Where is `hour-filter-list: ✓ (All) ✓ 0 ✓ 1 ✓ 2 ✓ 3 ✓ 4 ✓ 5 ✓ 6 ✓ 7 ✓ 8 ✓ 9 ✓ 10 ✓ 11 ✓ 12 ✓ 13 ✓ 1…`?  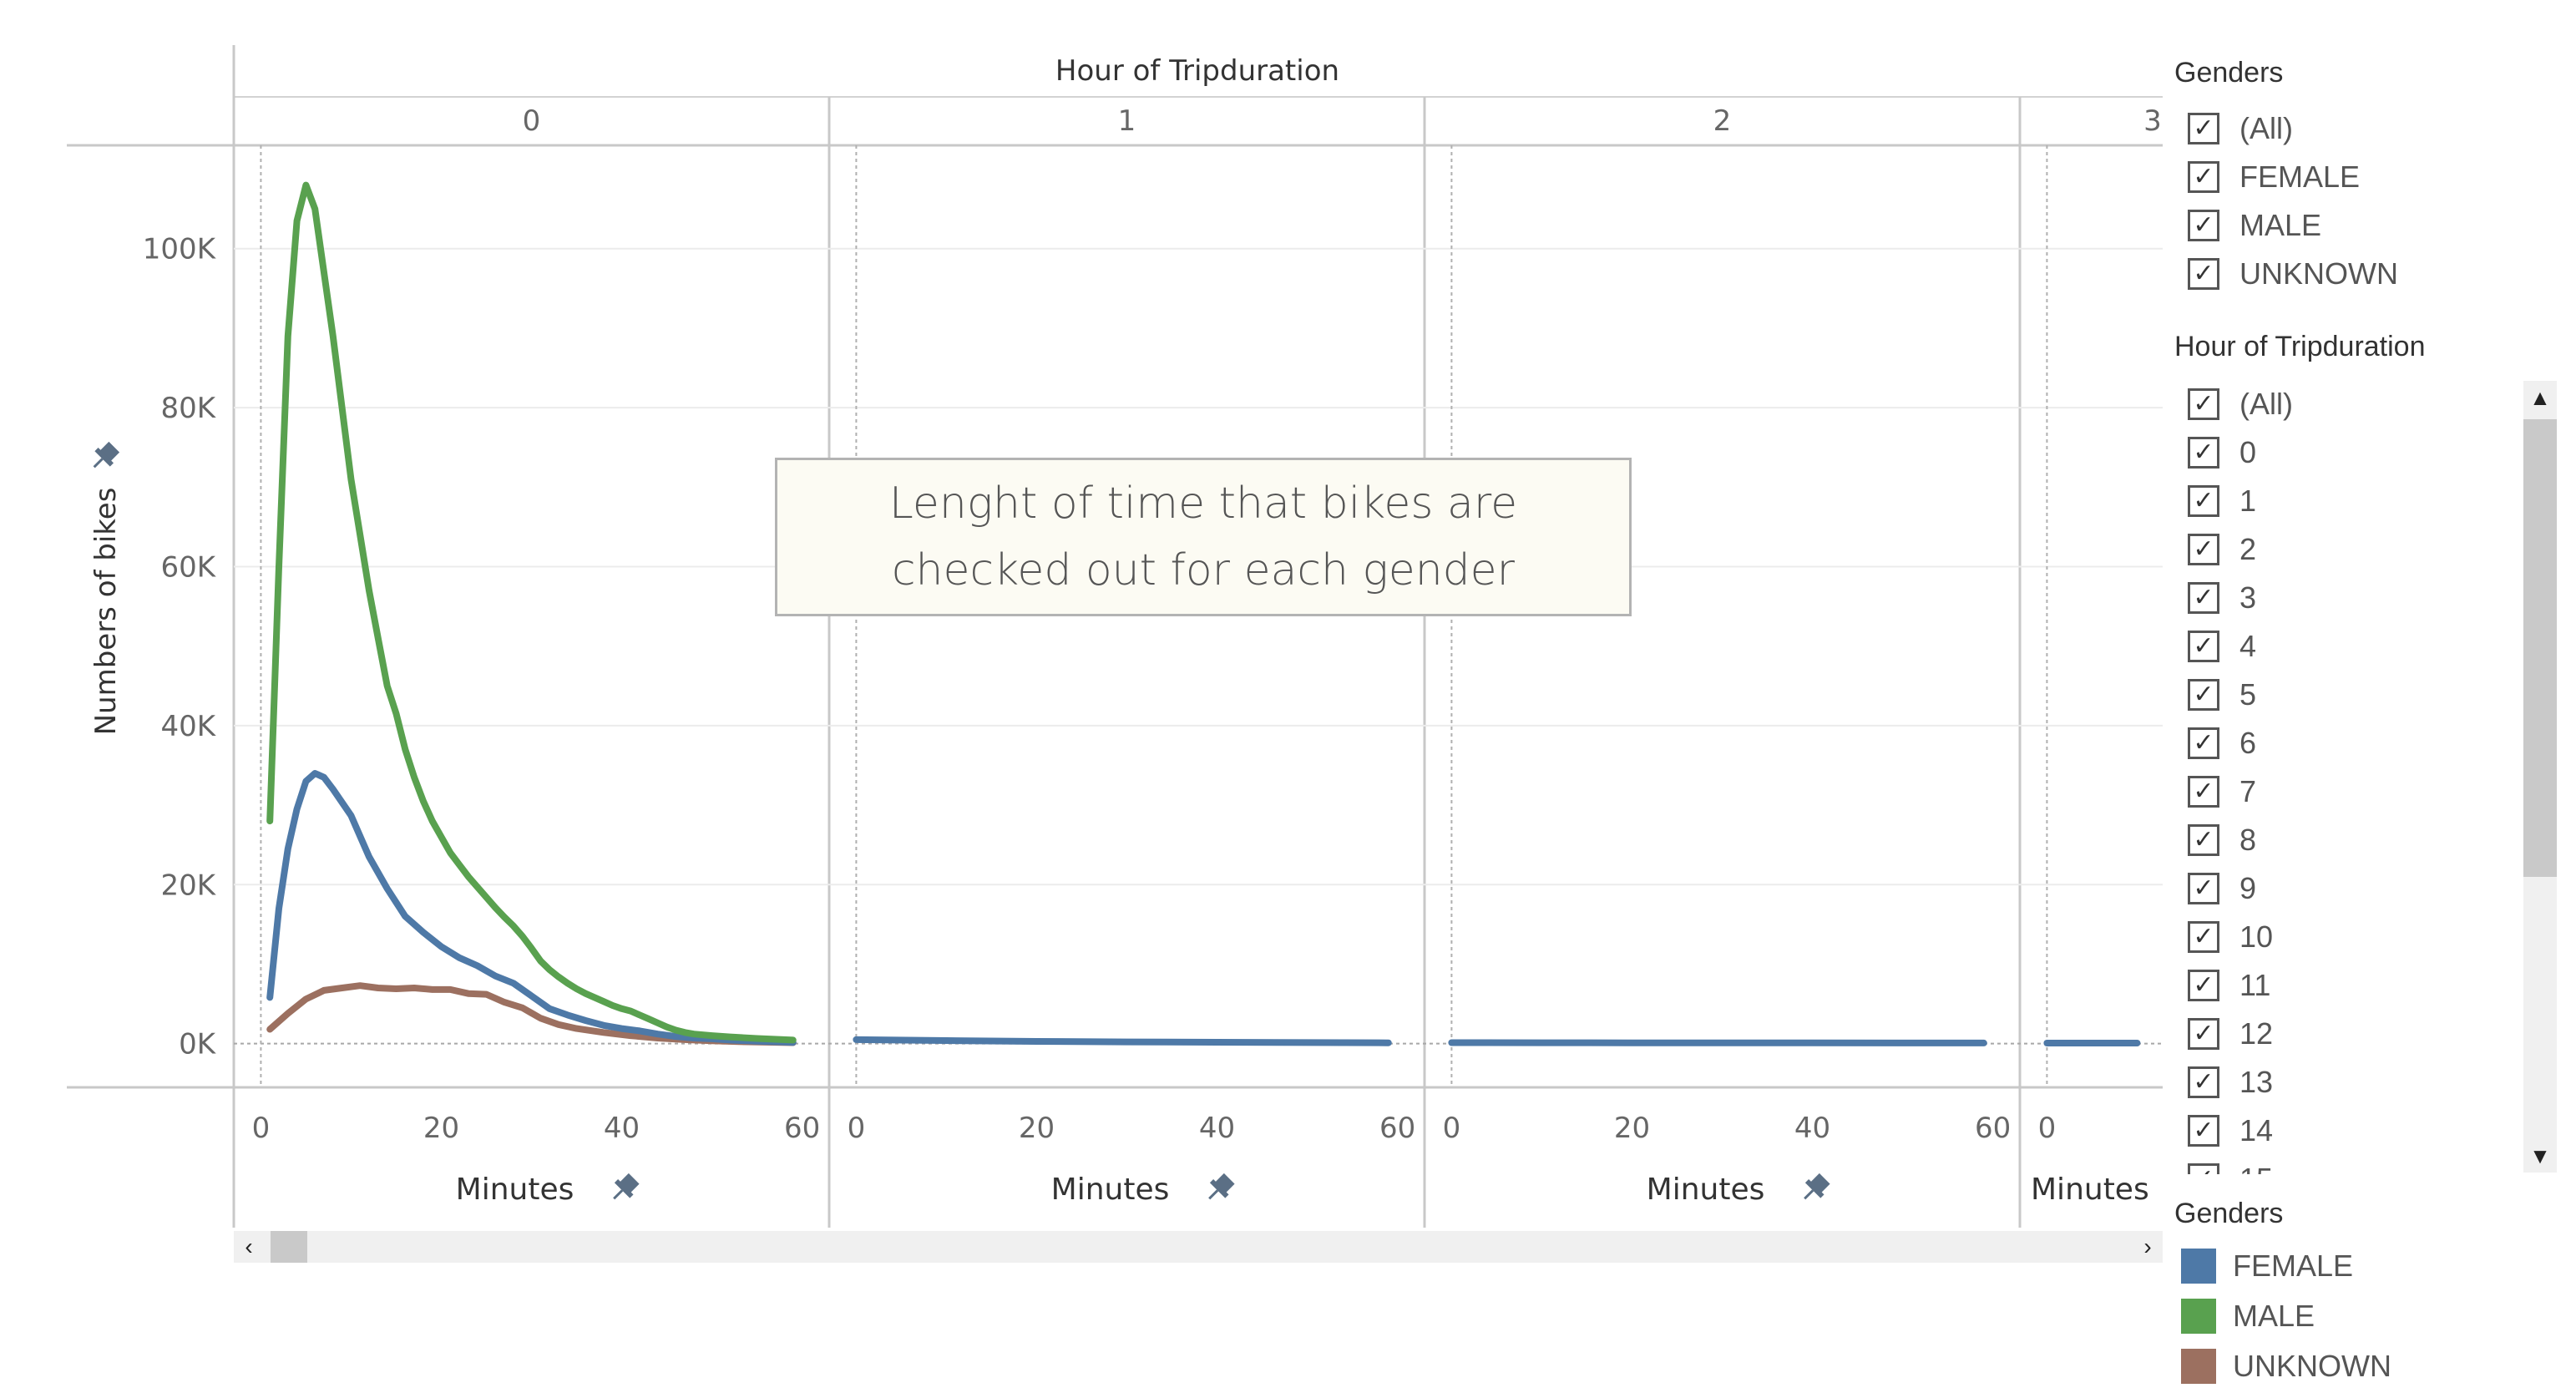
hour-filter-list: ✓ (All) ✓ 0 ✓ 1 ✓ 2 ✓ 3 ✓ 4 ✓ 5 ✓ 6 ✓ 7 ✓ 8 ✓ 9 ✓ 10 ✓ 11 ✓ 12 ✓ 13 ✓ 1… is located at coordinates (2343, 776).